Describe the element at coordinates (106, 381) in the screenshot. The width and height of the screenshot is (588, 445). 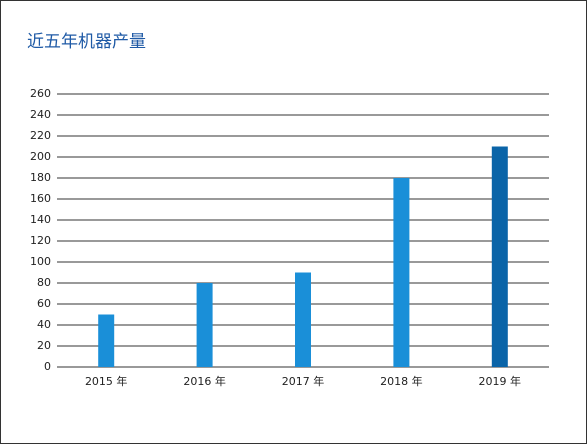
I see `x-tick-label: 2015 年` at that location.